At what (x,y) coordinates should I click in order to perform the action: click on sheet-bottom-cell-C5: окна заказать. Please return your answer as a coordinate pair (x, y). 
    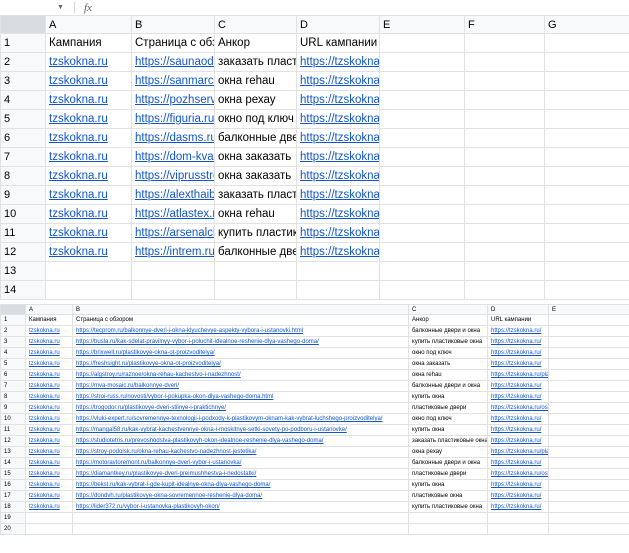
    Looking at the image, I should click on (448, 364).